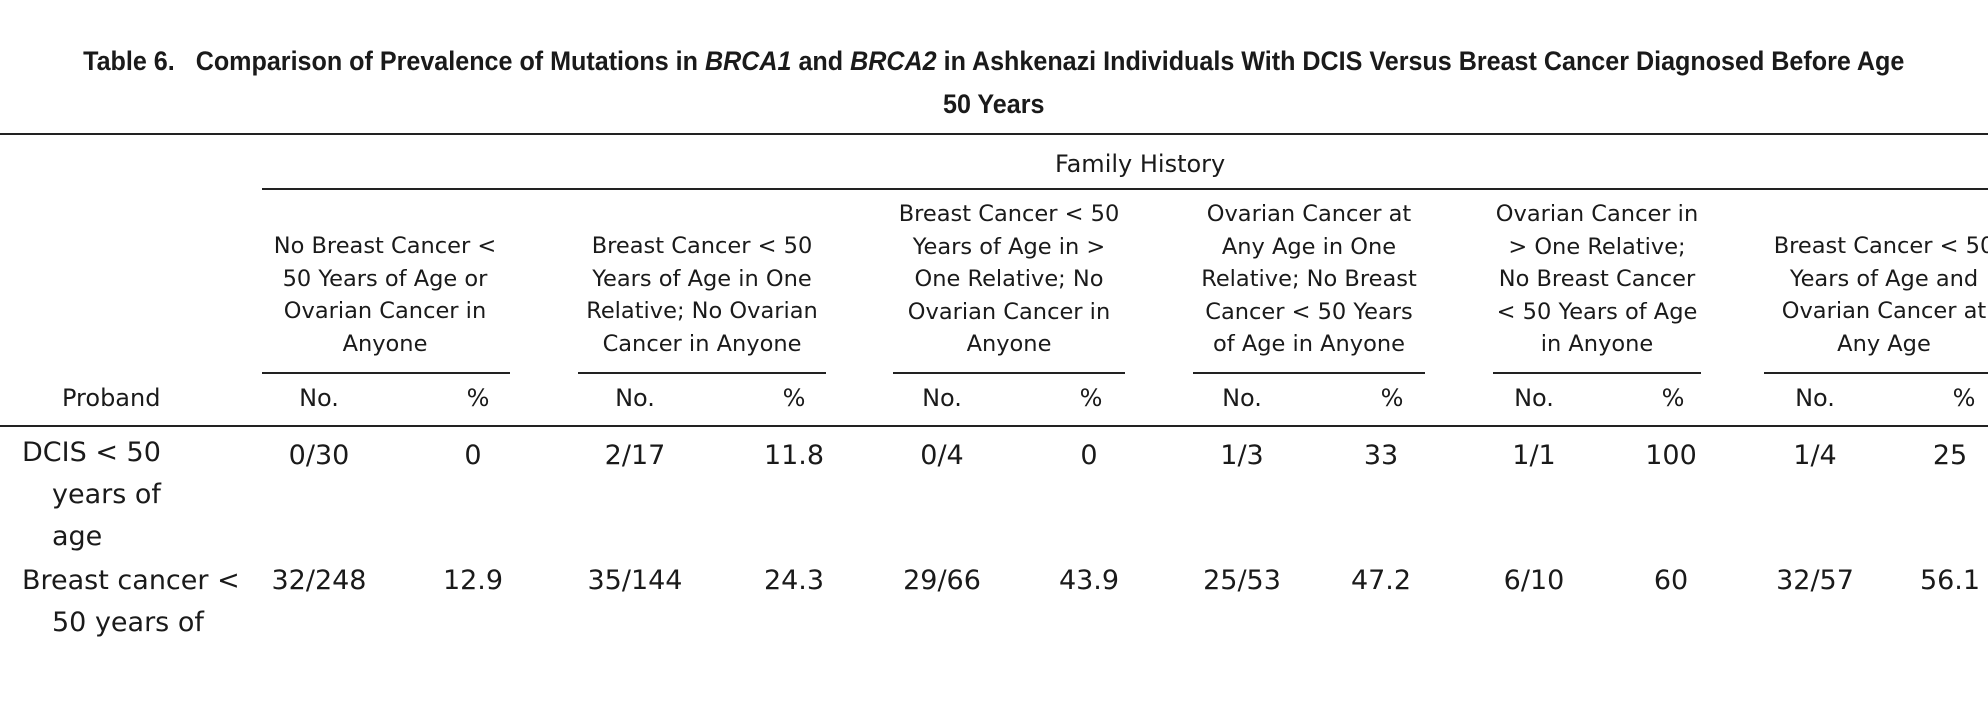  What do you see at coordinates (1242, 398) in the screenshot?
I see `subheader-no-4: No.` at bounding box center [1242, 398].